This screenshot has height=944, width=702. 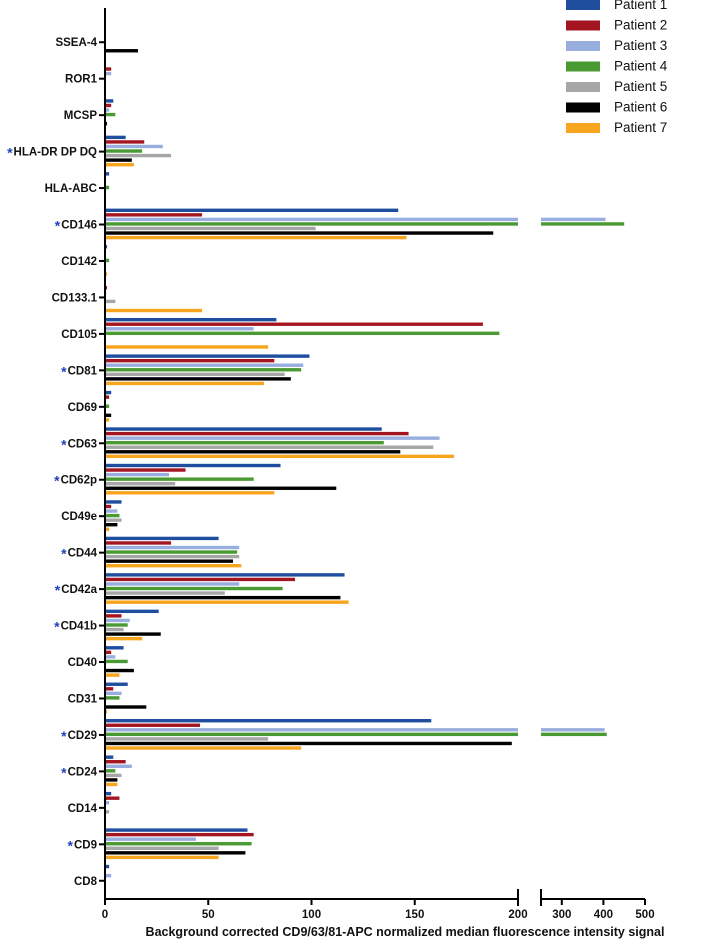 I want to click on x-tick-label: 0, so click(x=105, y=915).